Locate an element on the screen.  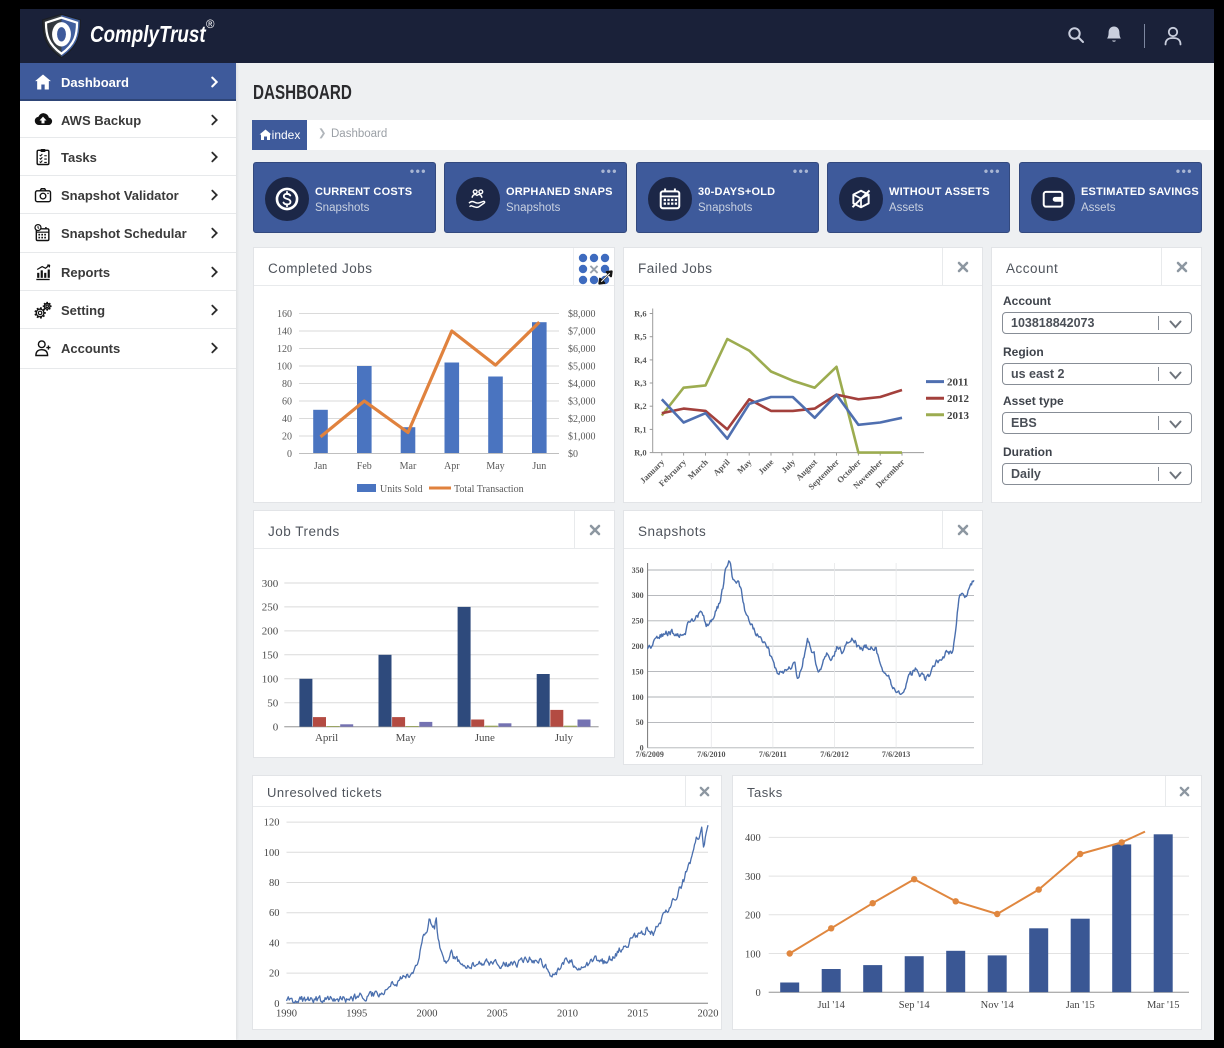
svg-text: 2010 is located at coordinates (567, 1013).